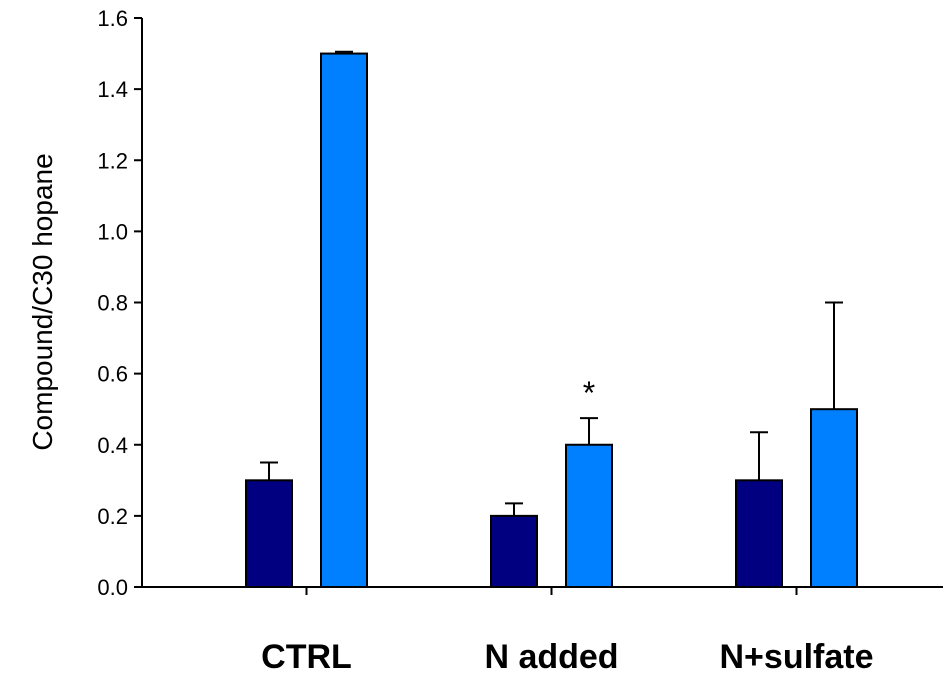 This screenshot has width=943, height=678. What do you see at coordinates (112, 89) in the screenshot?
I see `y-tick-label: 1.4` at bounding box center [112, 89].